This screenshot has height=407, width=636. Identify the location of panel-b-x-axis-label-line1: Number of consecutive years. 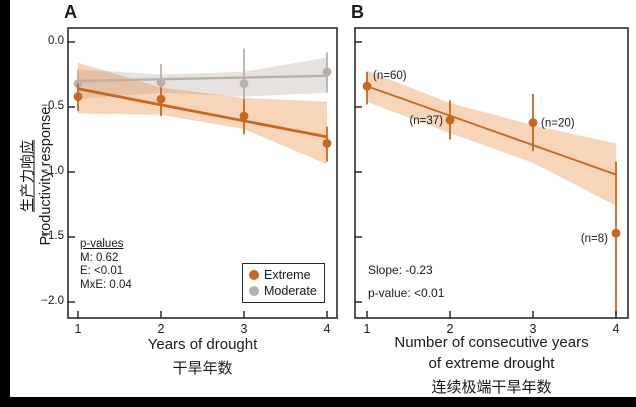
(491, 342).